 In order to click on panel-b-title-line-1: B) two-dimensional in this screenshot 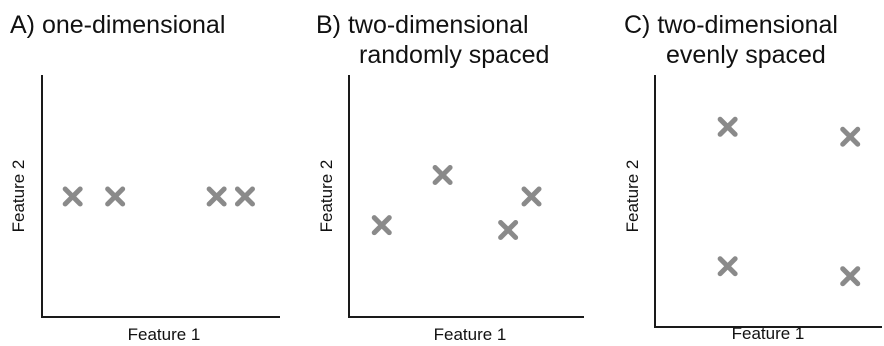, I will do `click(422, 25)`.